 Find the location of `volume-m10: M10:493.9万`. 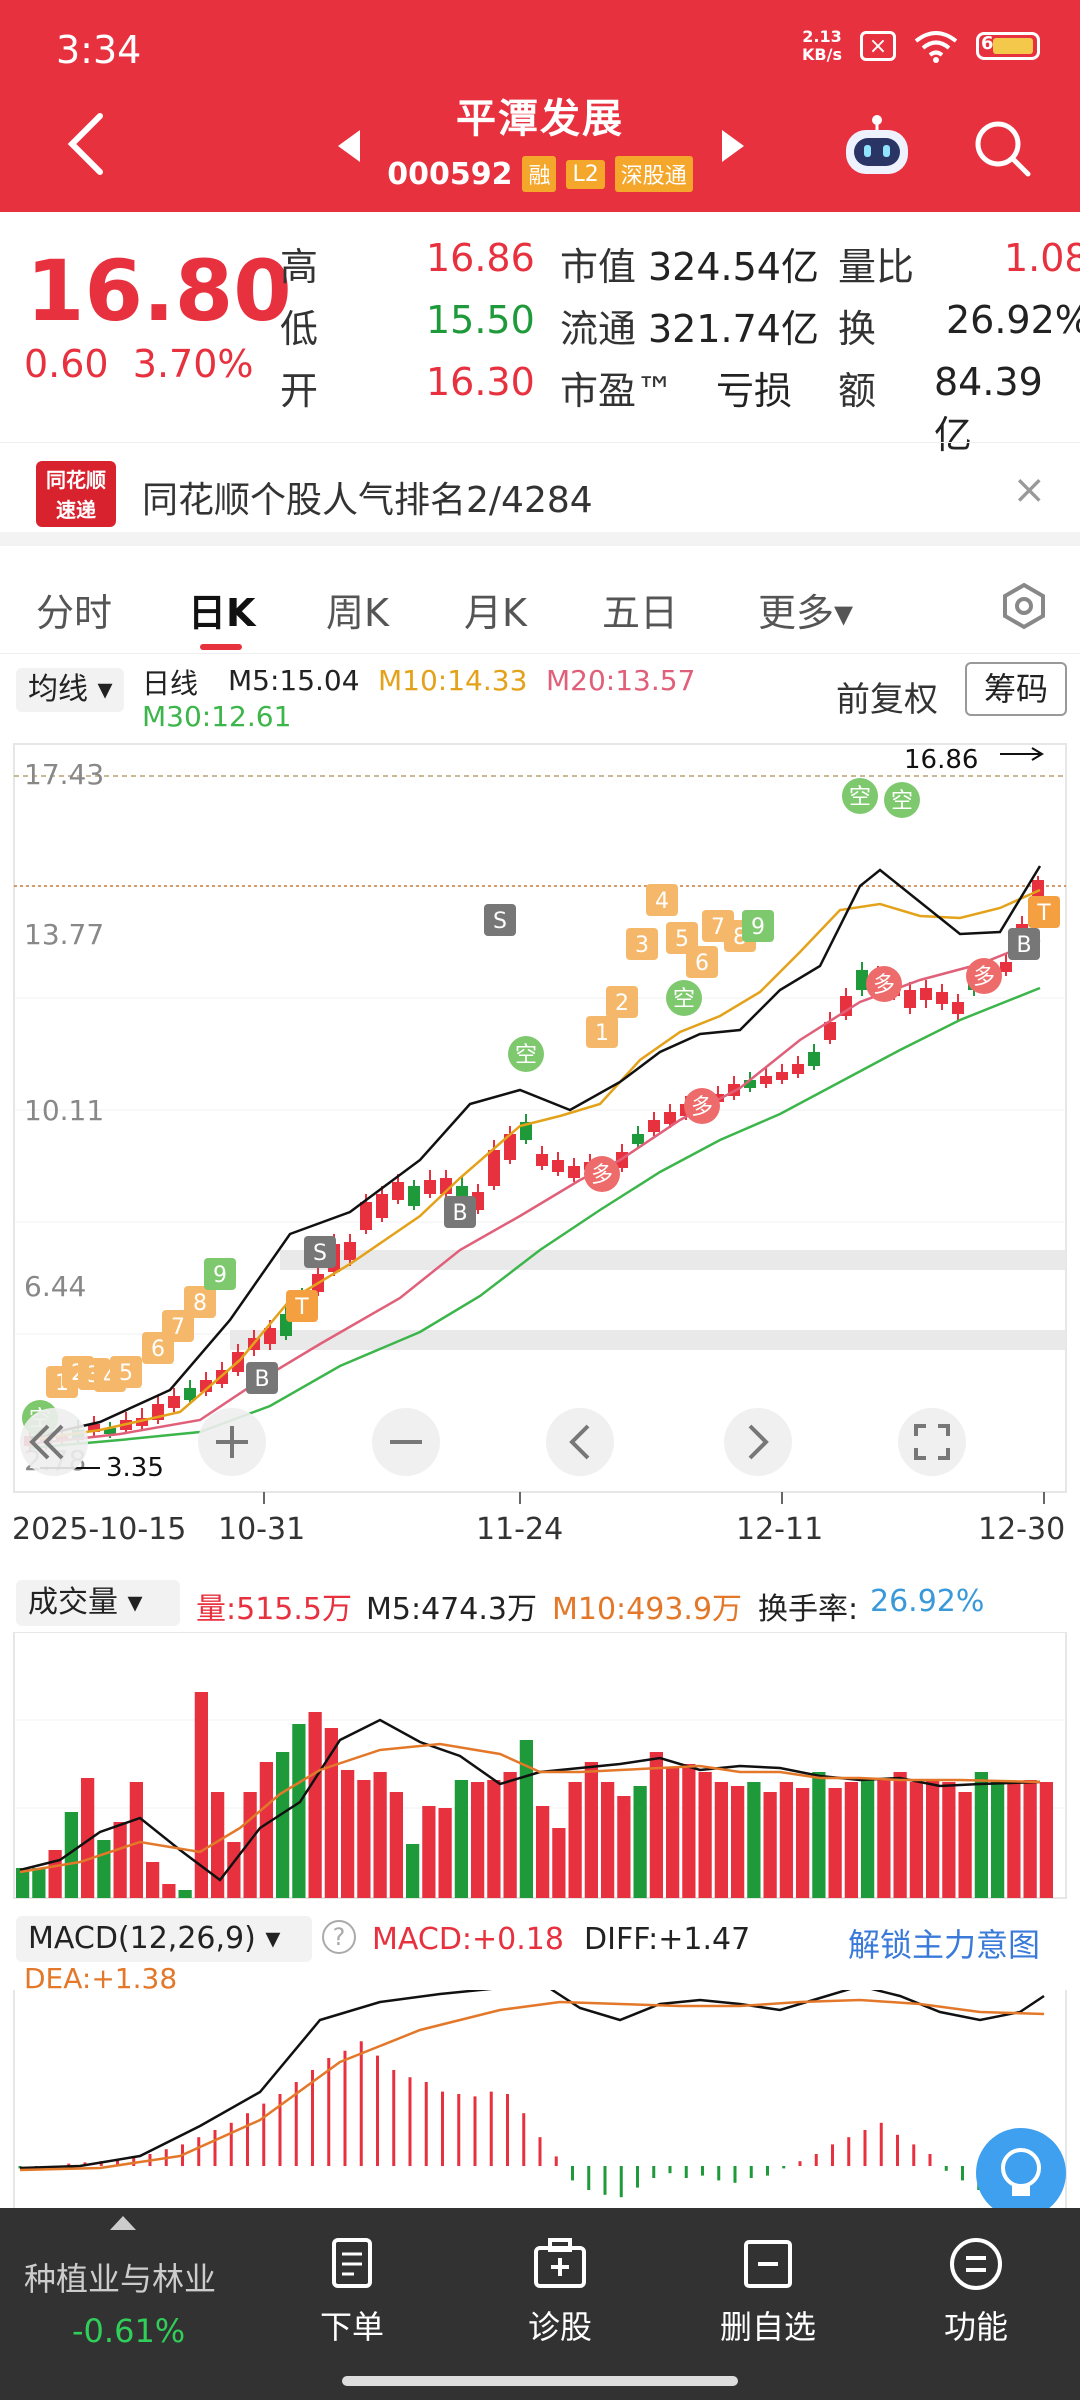

volume-m10: M10:493.9万 is located at coordinates (647, 1609).